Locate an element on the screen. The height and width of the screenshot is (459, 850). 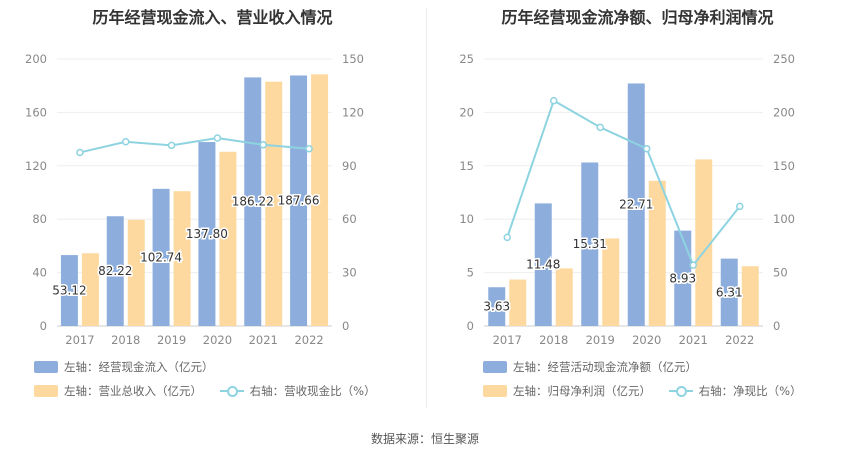
y-left-tick-label: 15 is located at coordinates (466, 166).